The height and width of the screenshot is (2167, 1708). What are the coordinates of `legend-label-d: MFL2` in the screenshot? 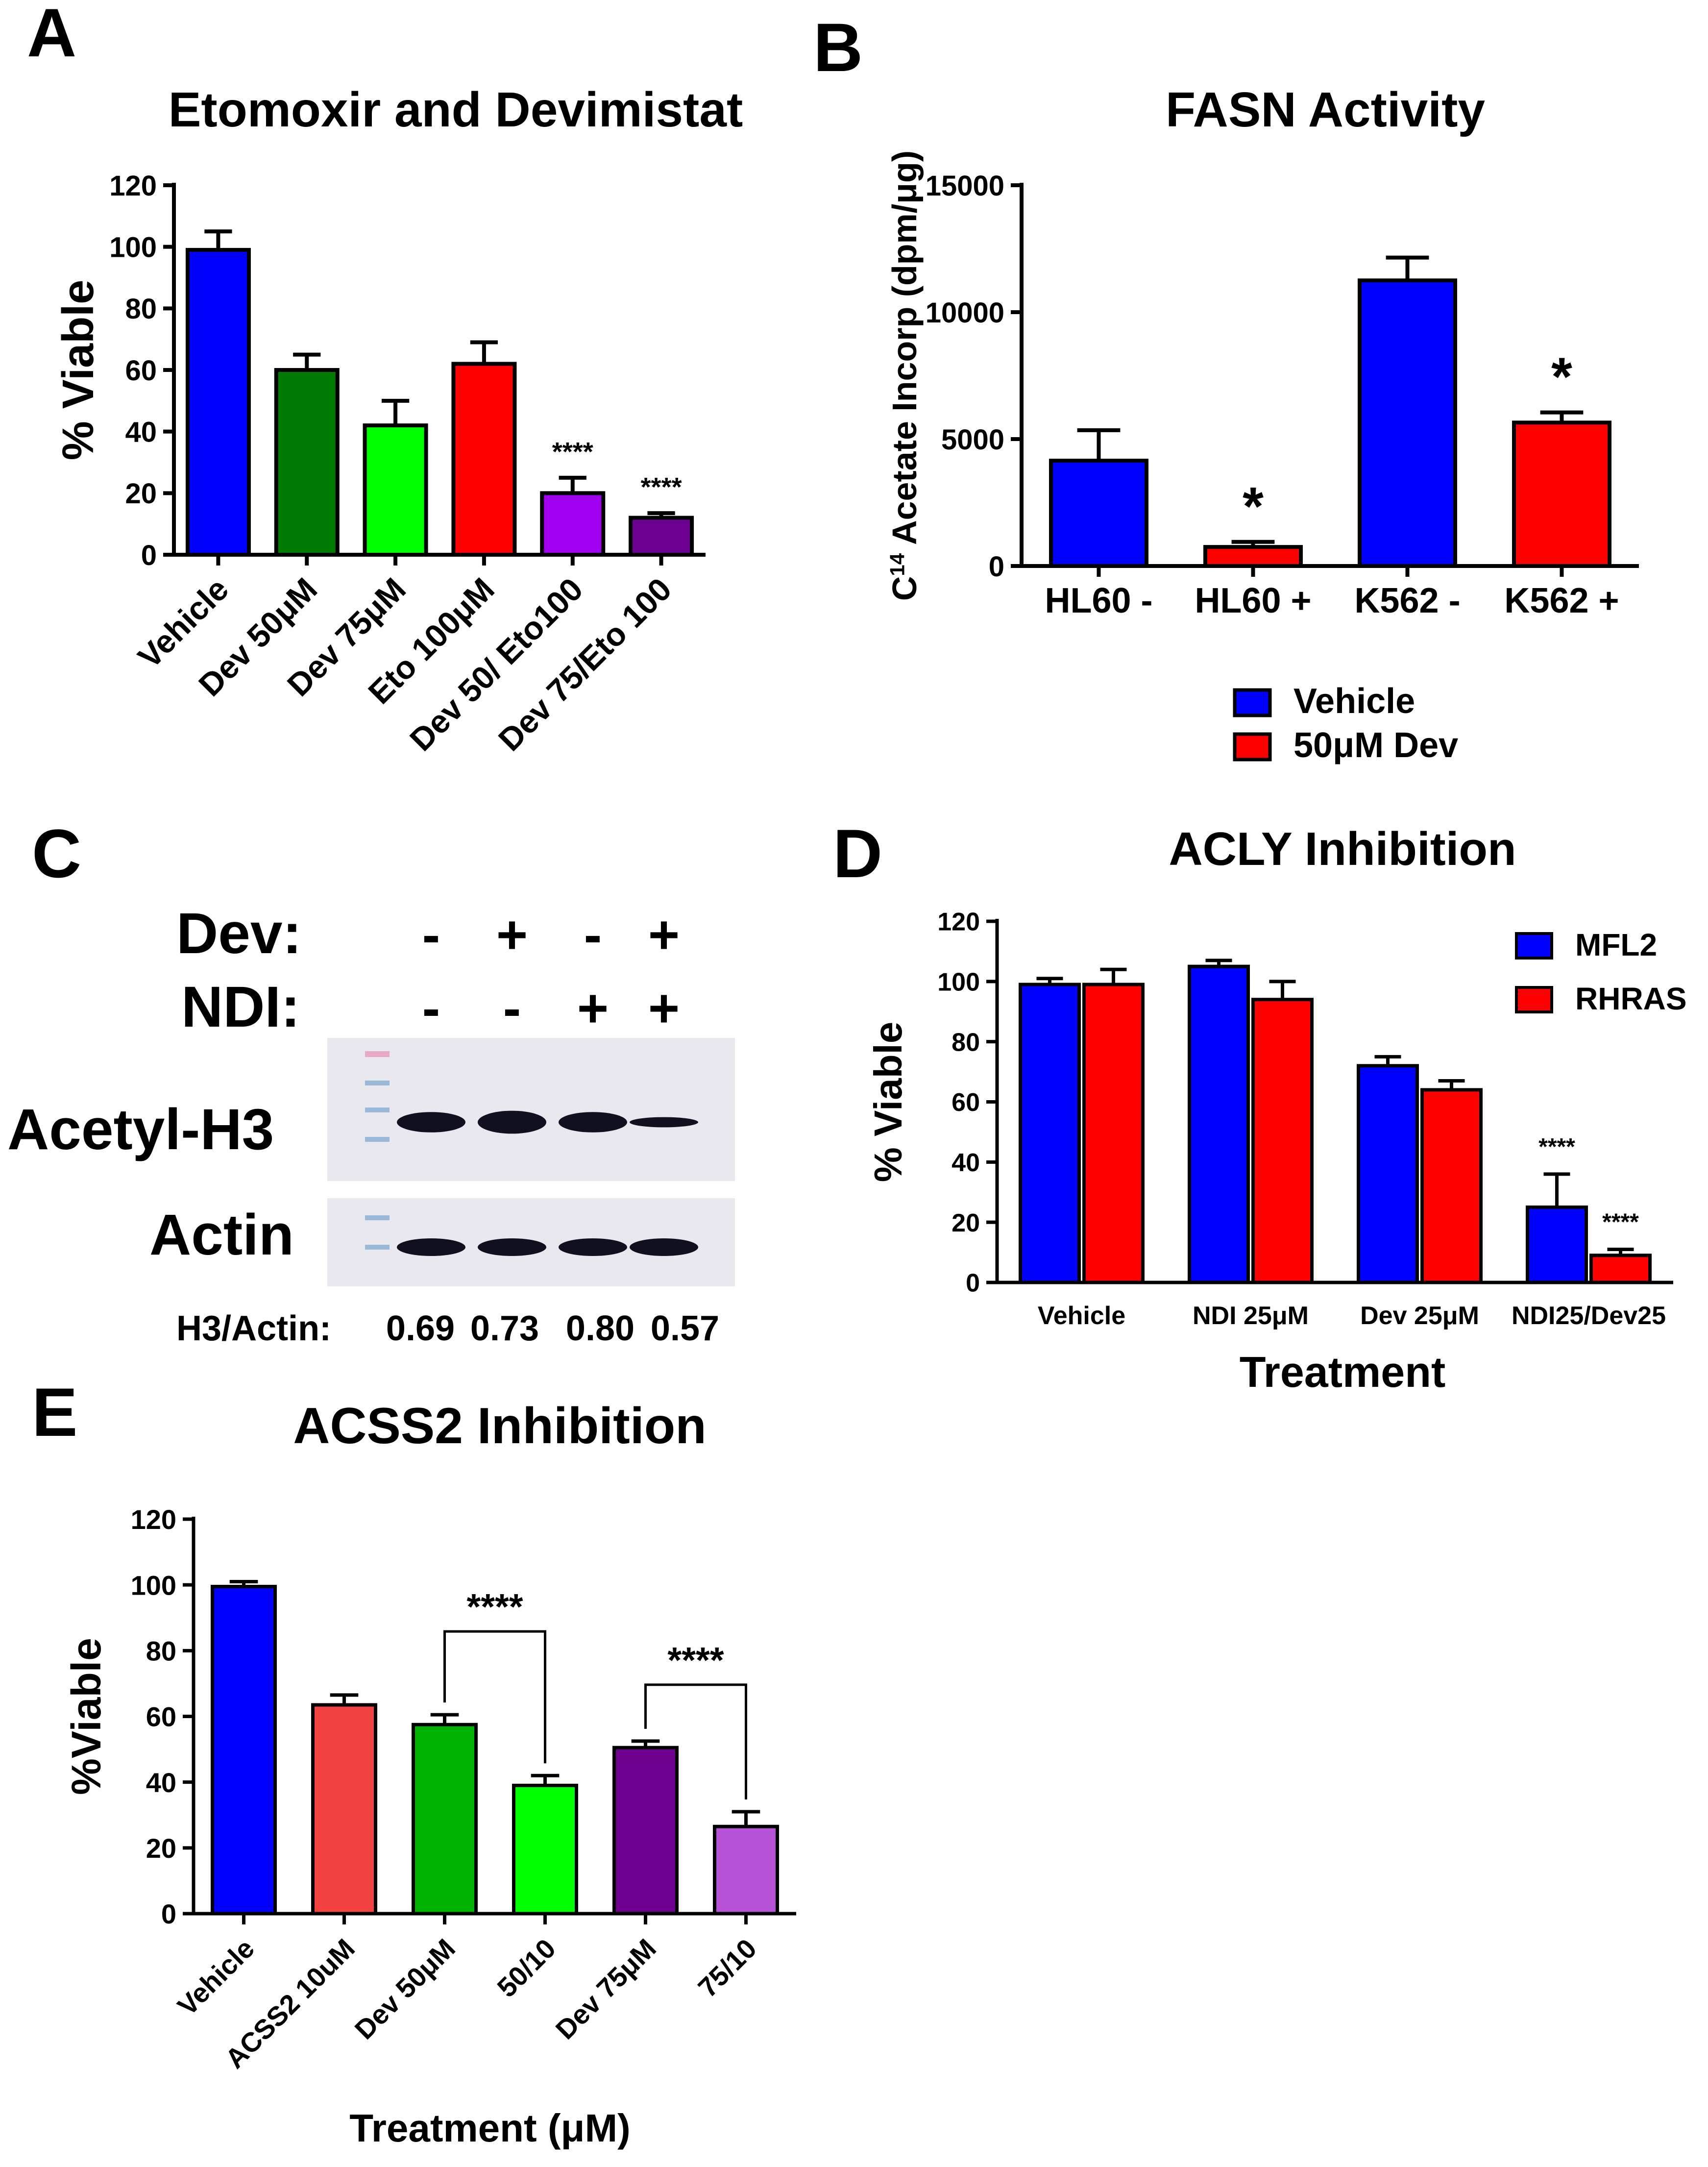 It's located at (1616, 944).